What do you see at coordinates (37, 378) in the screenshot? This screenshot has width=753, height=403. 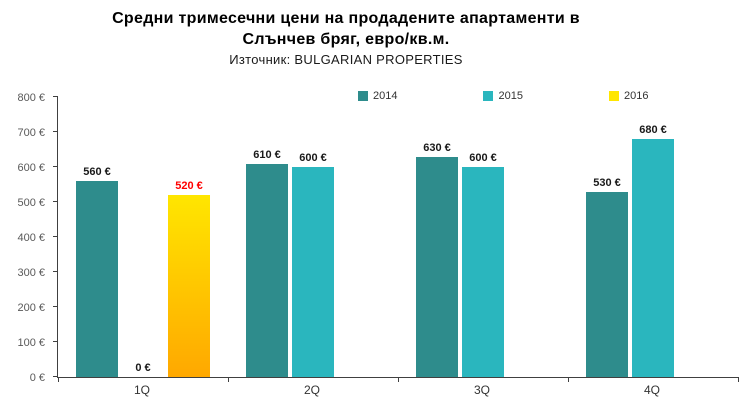 I see `y-axis-label: 0 €` at bounding box center [37, 378].